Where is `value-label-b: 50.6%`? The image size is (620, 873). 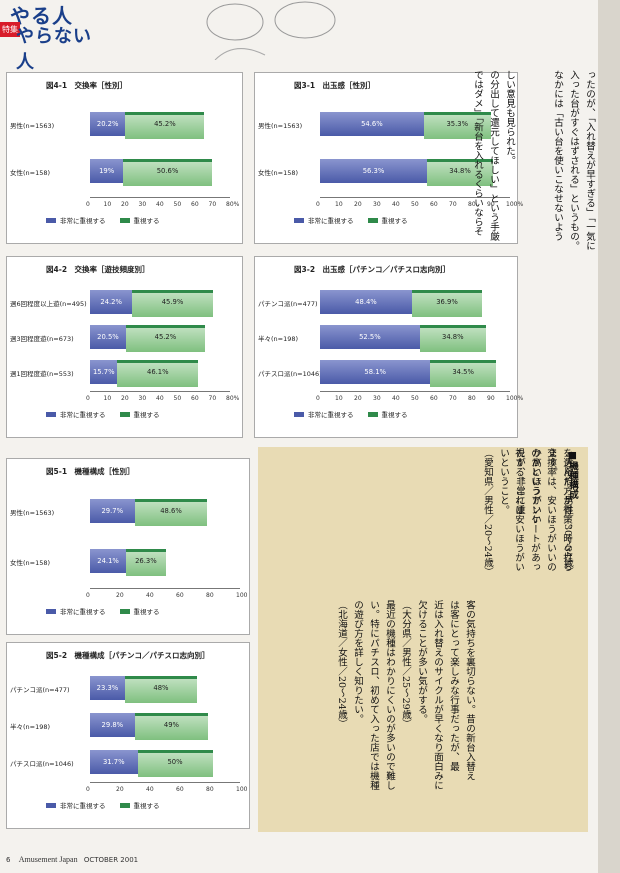
value-label-b: 50.6% is located at coordinates (167, 171).